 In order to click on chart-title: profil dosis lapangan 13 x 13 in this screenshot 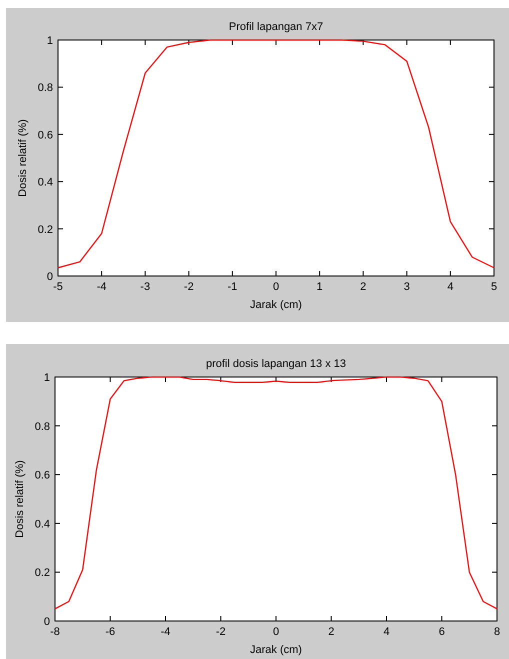, I will do `click(276, 364)`.